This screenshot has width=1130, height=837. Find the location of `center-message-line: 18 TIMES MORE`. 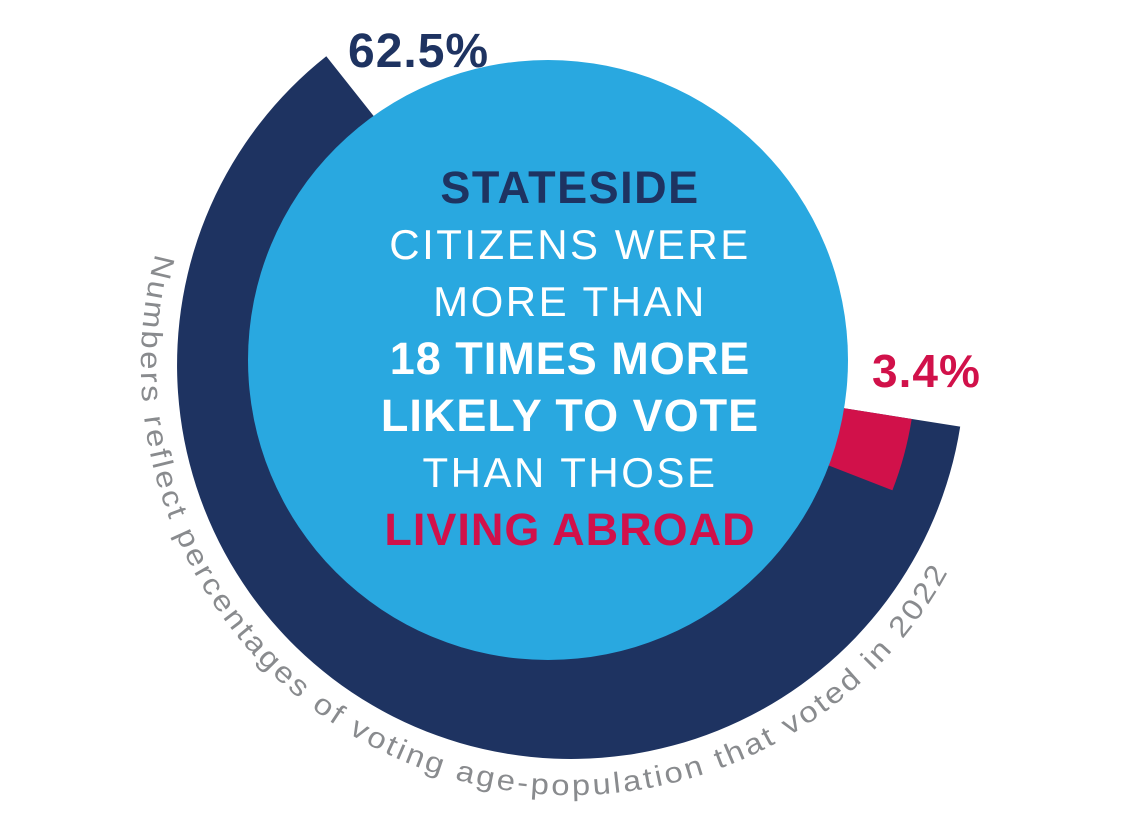

center-message-line: 18 TIMES MORE is located at coordinates (570, 358).